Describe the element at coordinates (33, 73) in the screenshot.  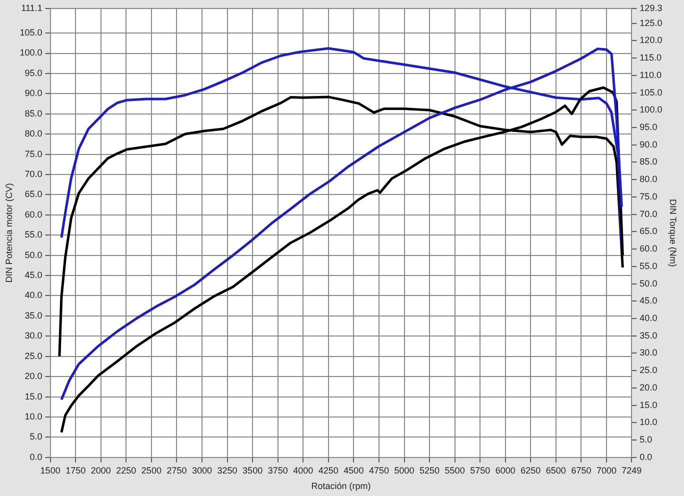
I see `y-tick-label: 95.0` at that location.